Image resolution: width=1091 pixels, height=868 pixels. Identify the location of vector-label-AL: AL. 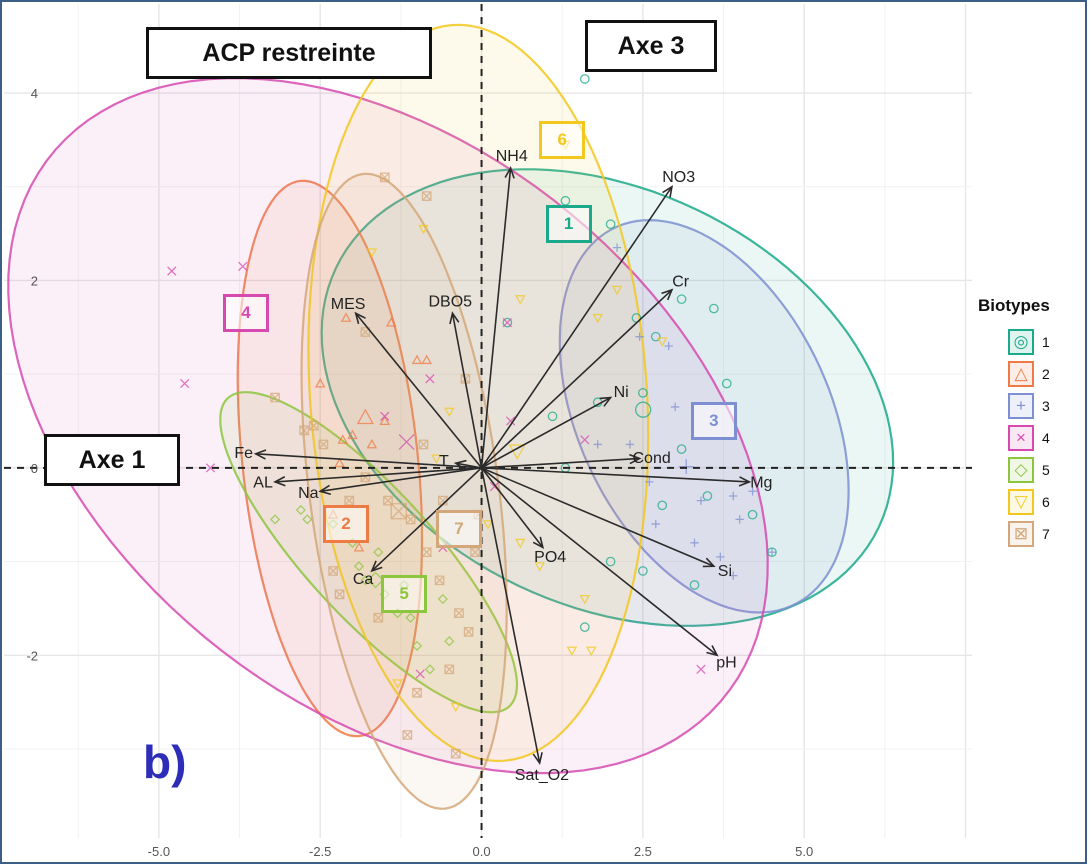
(263, 483).